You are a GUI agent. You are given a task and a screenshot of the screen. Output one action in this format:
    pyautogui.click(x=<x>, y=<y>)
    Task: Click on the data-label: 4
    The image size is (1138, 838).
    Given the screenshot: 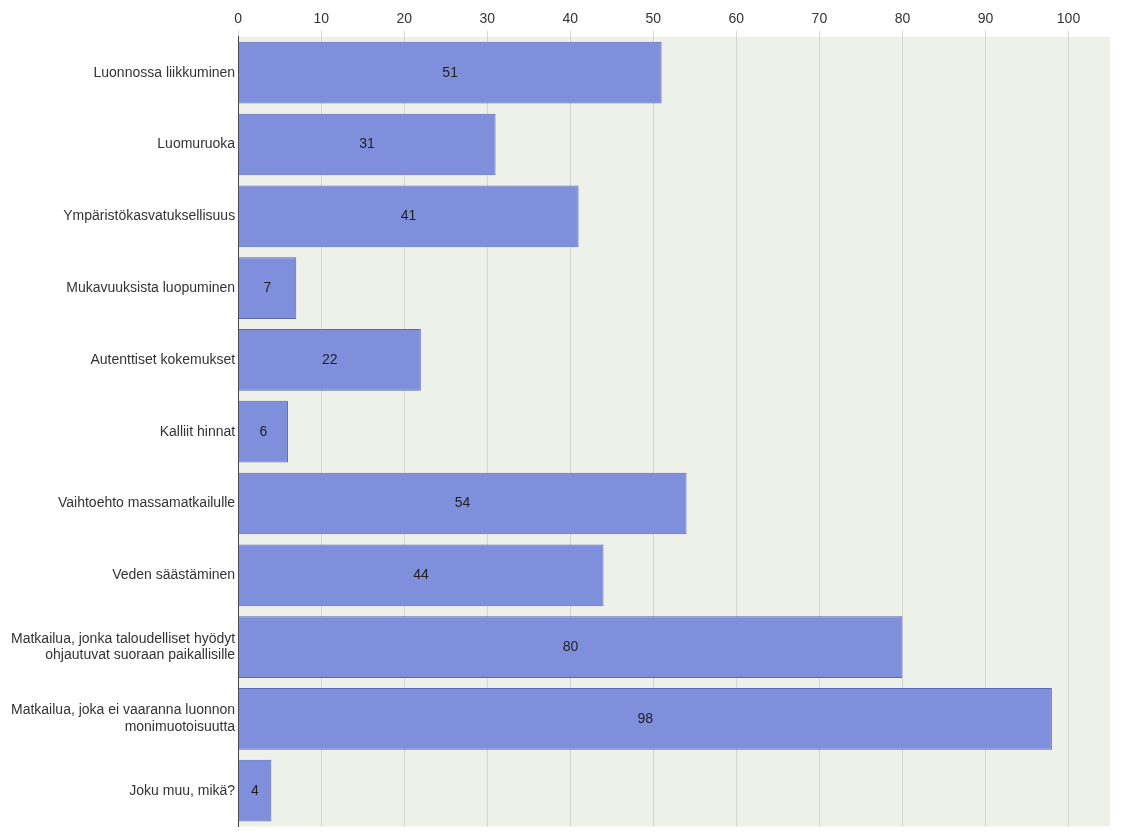 What is the action you would take?
    pyautogui.click(x=255, y=789)
    